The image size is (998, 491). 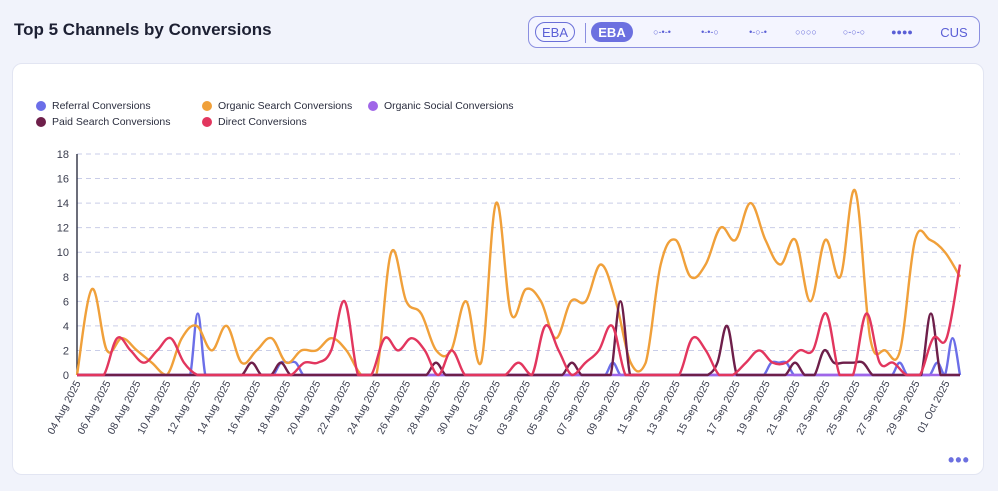 What do you see at coordinates (63, 155) in the screenshot?
I see `y-tick-label: 18` at bounding box center [63, 155].